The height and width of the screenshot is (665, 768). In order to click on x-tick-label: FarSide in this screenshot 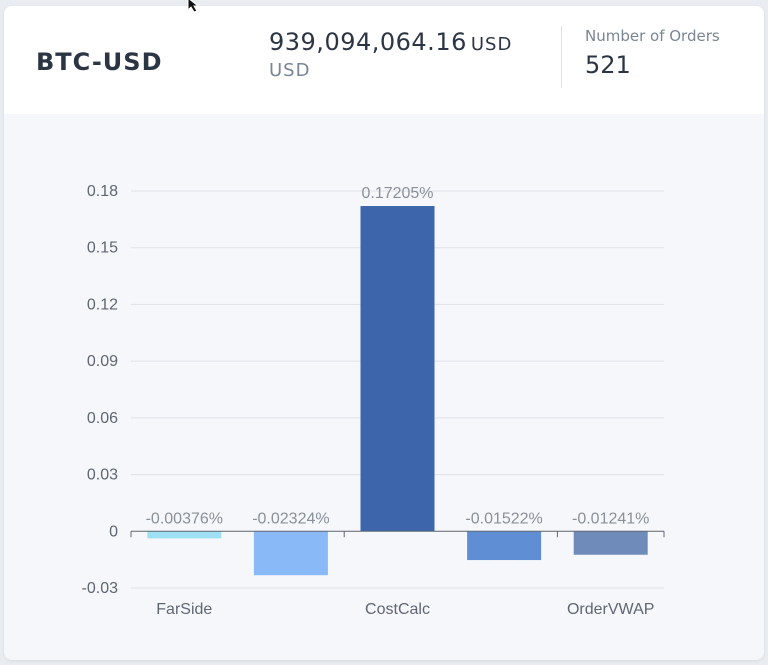, I will do `click(184, 609)`.